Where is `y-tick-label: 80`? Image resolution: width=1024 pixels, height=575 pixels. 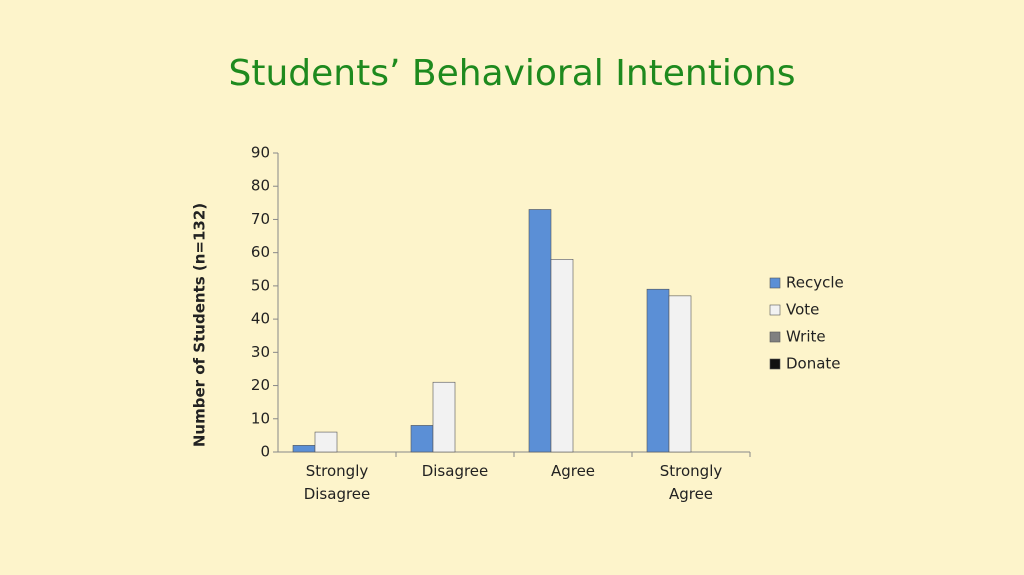
y-tick-label: 80 is located at coordinates (260, 186).